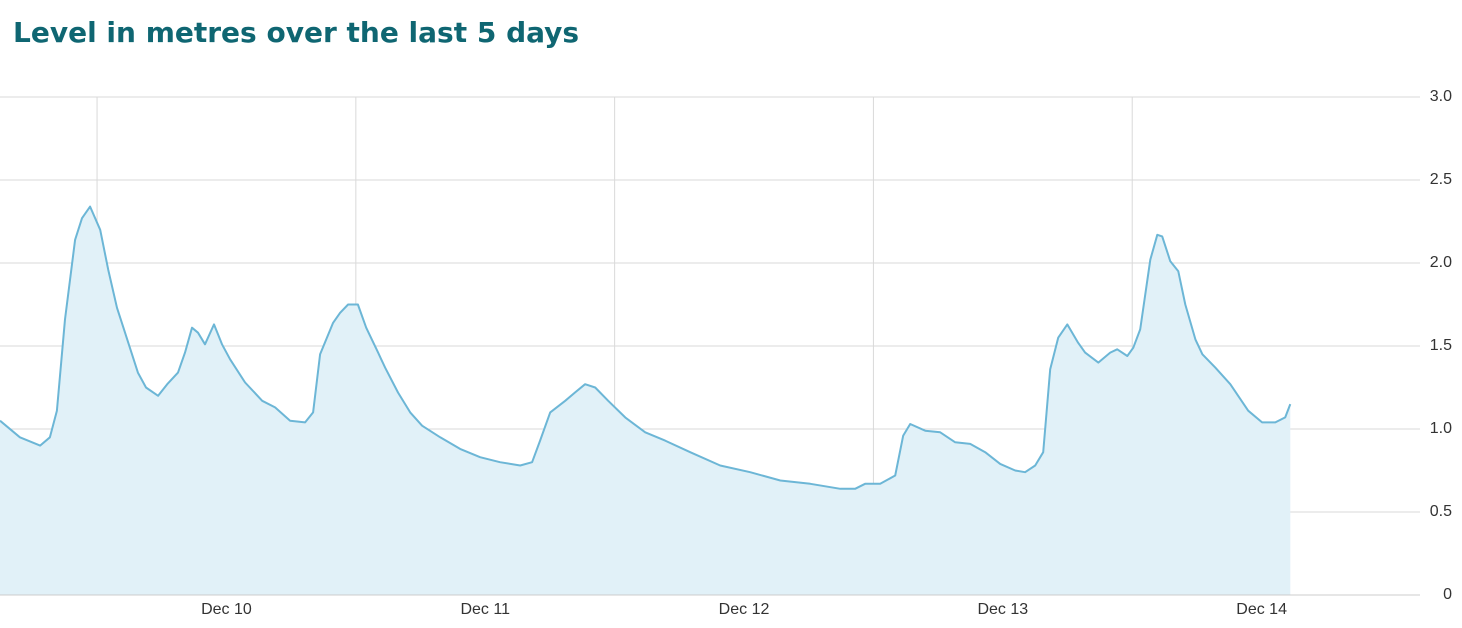 The height and width of the screenshot is (628, 1462). I want to click on x-tick-label: Dec 14, so click(1261, 609).